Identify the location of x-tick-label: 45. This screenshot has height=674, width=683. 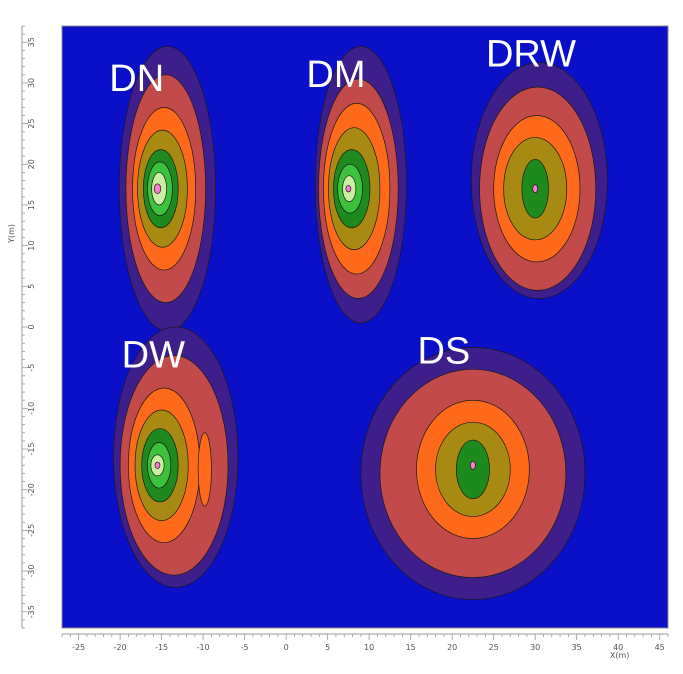
(660, 647).